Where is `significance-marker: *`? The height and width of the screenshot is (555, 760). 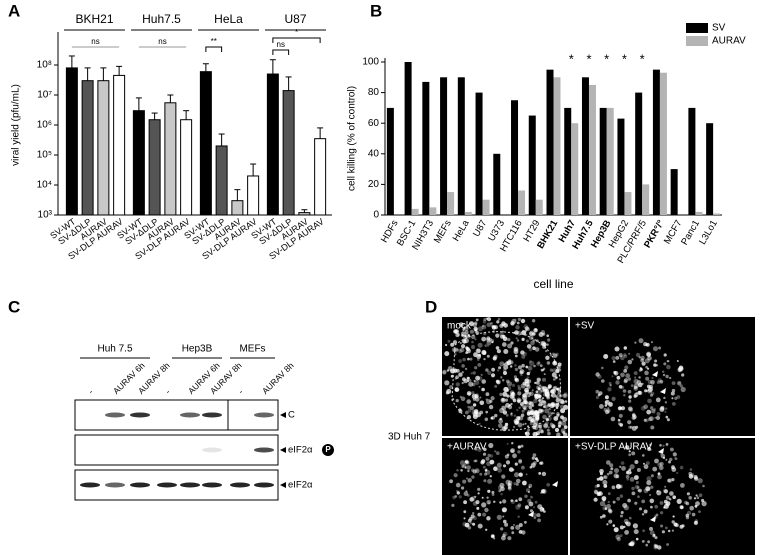 significance-marker: * is located at coordinates (624, 58).